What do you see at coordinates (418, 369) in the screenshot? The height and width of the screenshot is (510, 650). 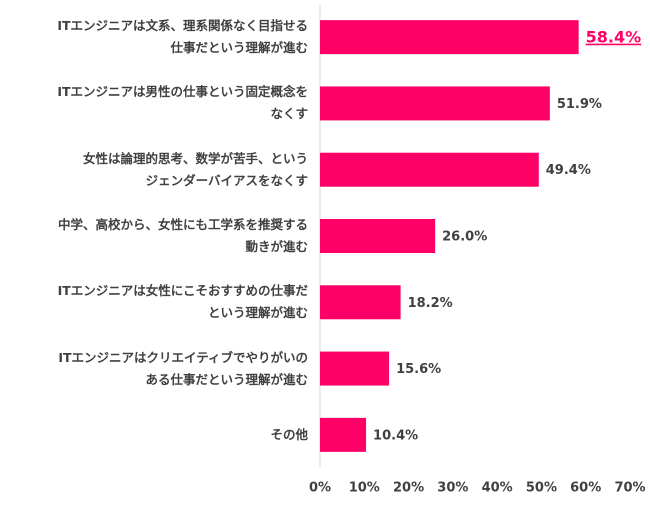 I see `value-label: 15.6%` at bounding box center [418, 369].